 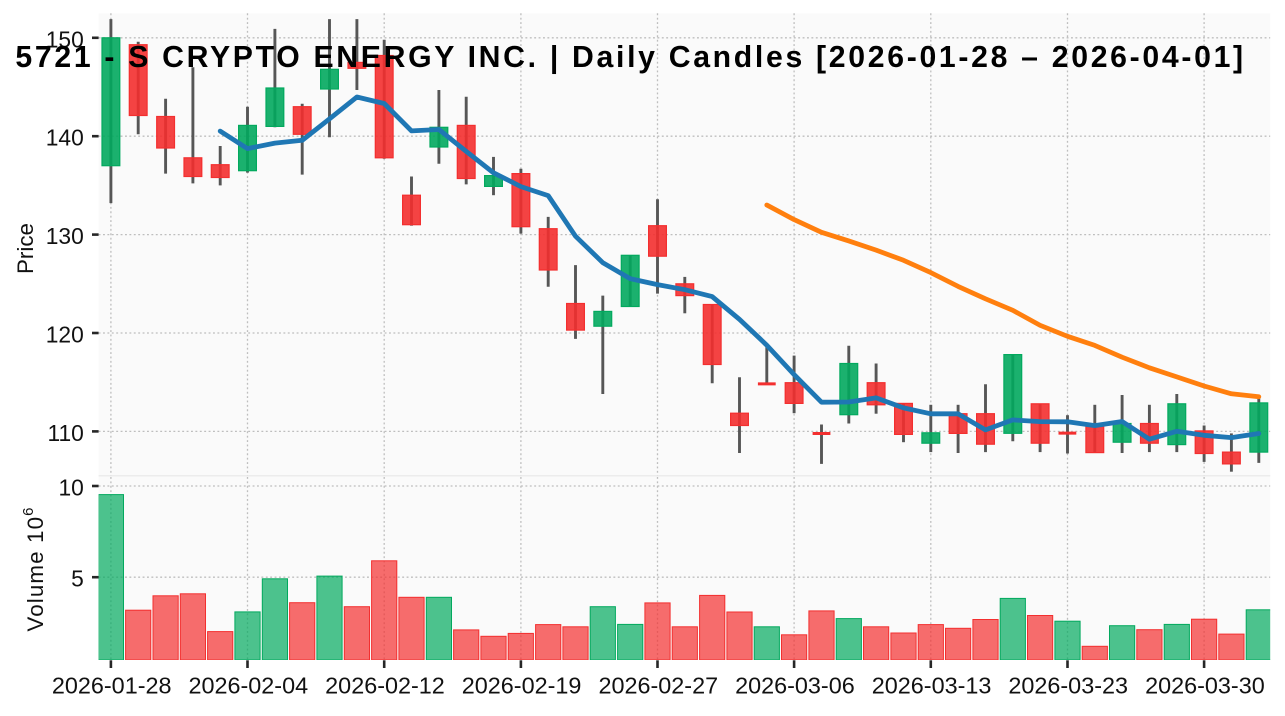 What do you see at coordinates (65, 236) in the screenshot?
I see `svg-text: 130` at bounding box center [65, 236].